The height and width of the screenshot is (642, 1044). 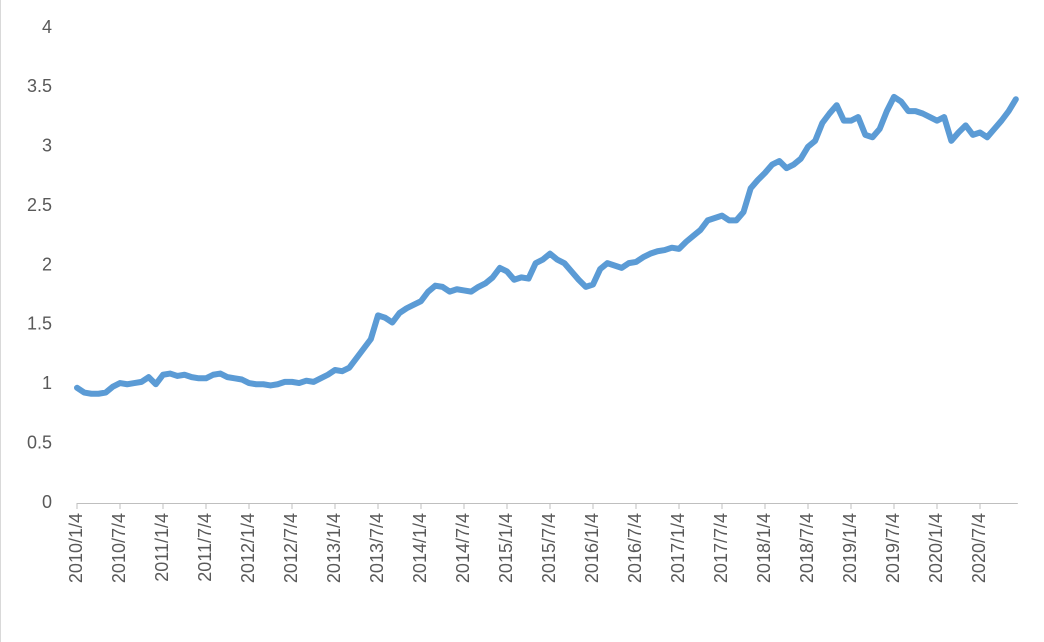 What do you see at coordinates (506, 548) in the screenshot?
I see `x-tick-label: 2015/1/4` at bounding box center [506, 548].